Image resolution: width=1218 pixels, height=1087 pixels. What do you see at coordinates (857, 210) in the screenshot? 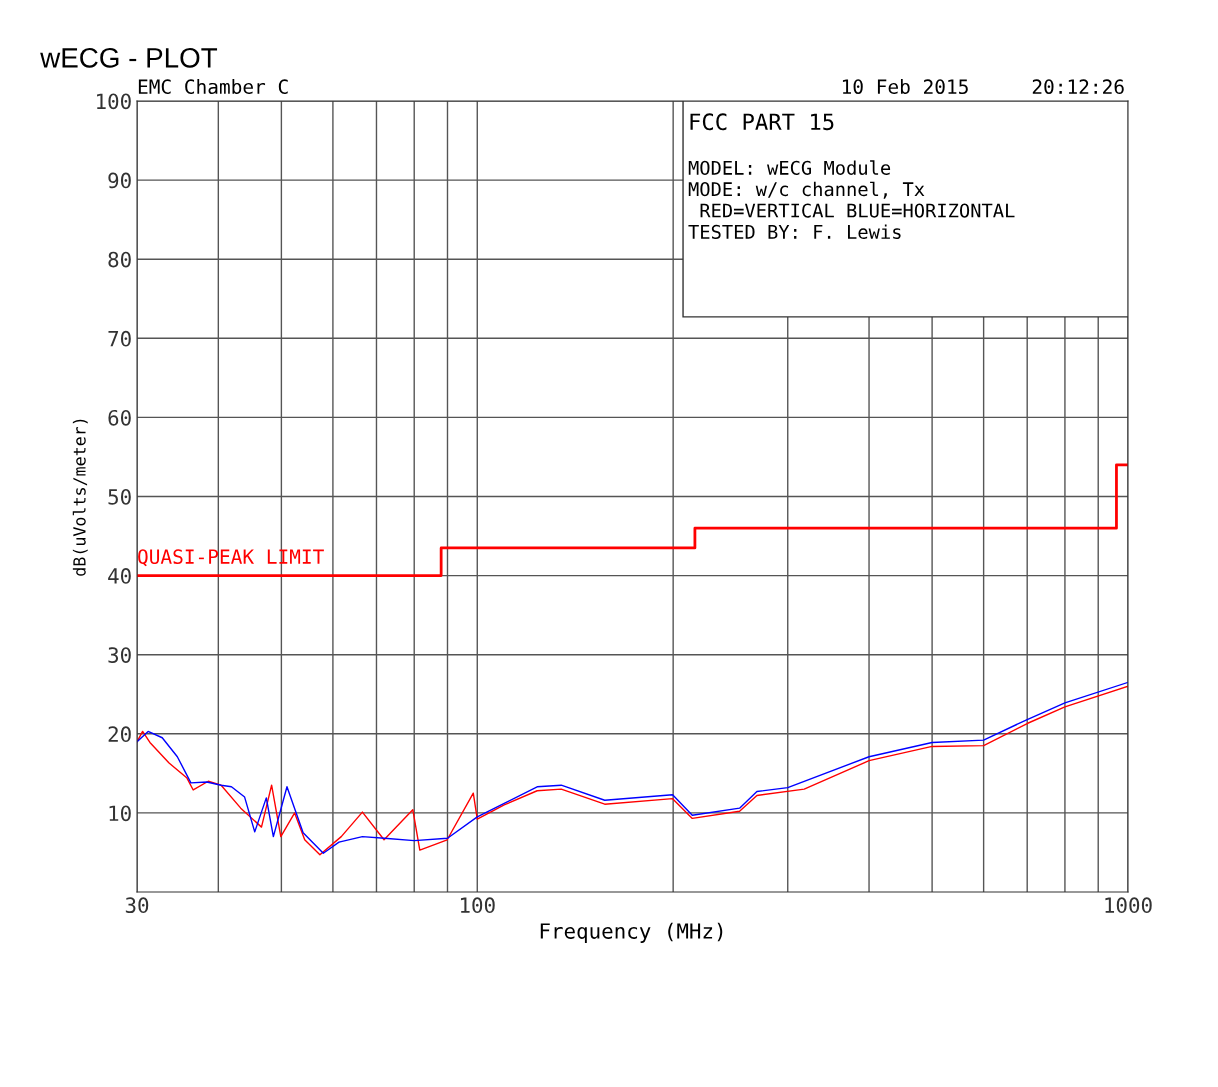
I see `annotation: RED=VERTICAL BLUE=HORIZONTAL` at bounding box center [857, 210].